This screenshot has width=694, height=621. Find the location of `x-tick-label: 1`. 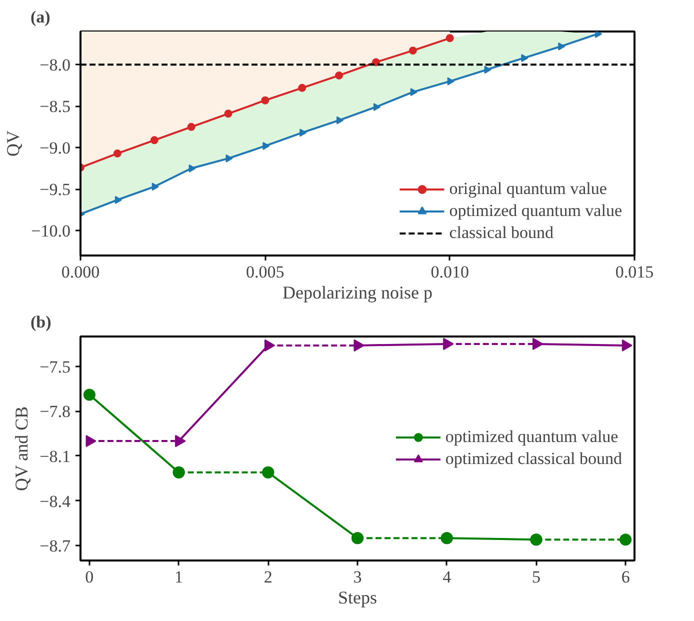

x-tick-label: 1 is located at coordinates (179, 577).